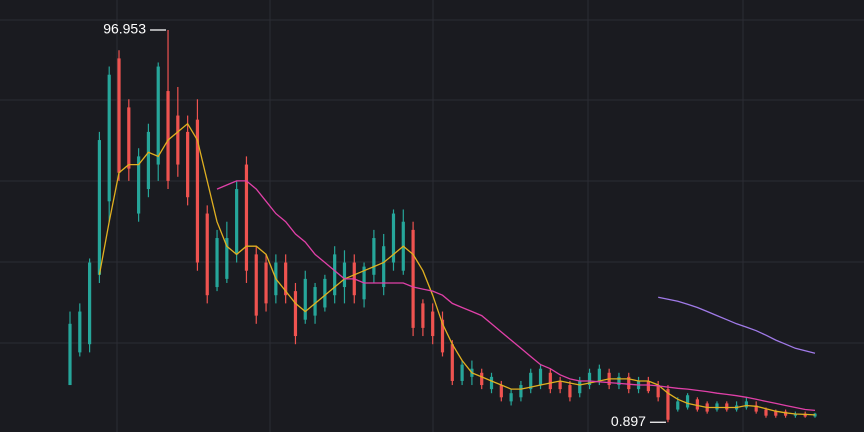  Describe the element at coordinates (737, 325) in the screenshot. I see `moving-average-line` at that location.